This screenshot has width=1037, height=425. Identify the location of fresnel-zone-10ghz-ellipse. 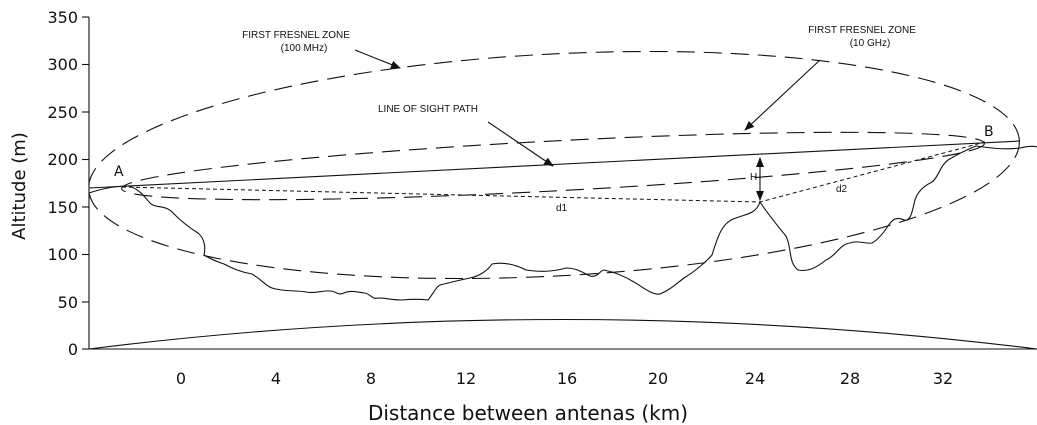
(553, 166).